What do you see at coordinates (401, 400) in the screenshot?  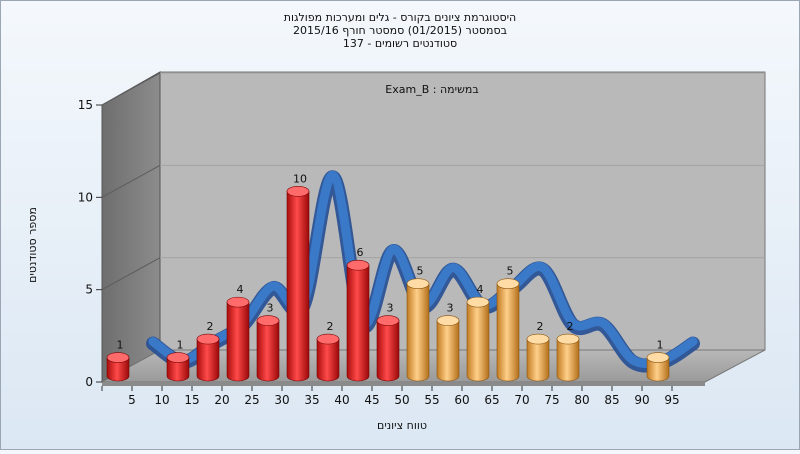 I see `x-tick-label: 50` at bounding box center [401, 400].